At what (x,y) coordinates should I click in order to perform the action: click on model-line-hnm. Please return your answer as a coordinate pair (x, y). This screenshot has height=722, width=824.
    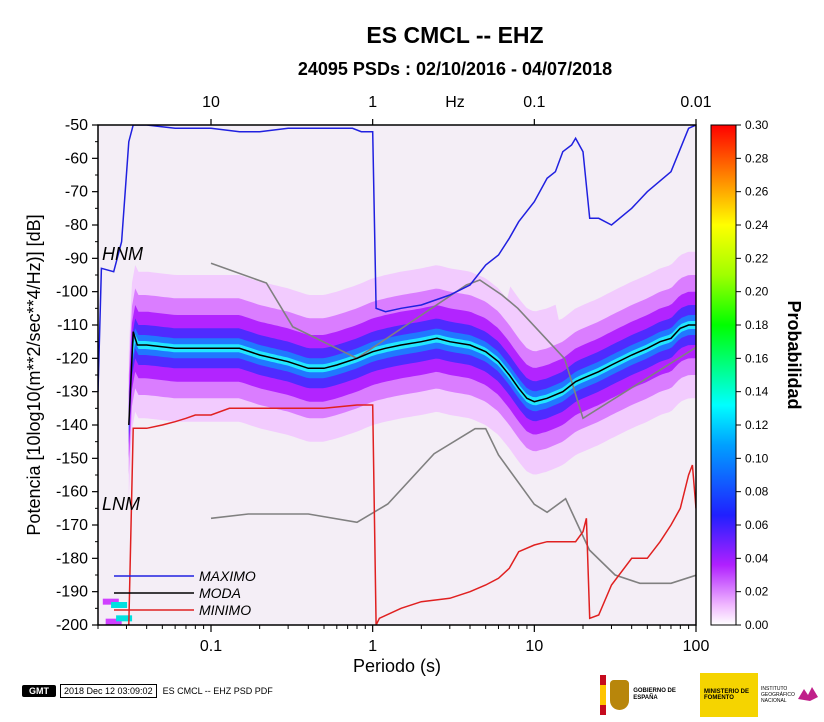
    Looking at the image, I should click on (453, 341).